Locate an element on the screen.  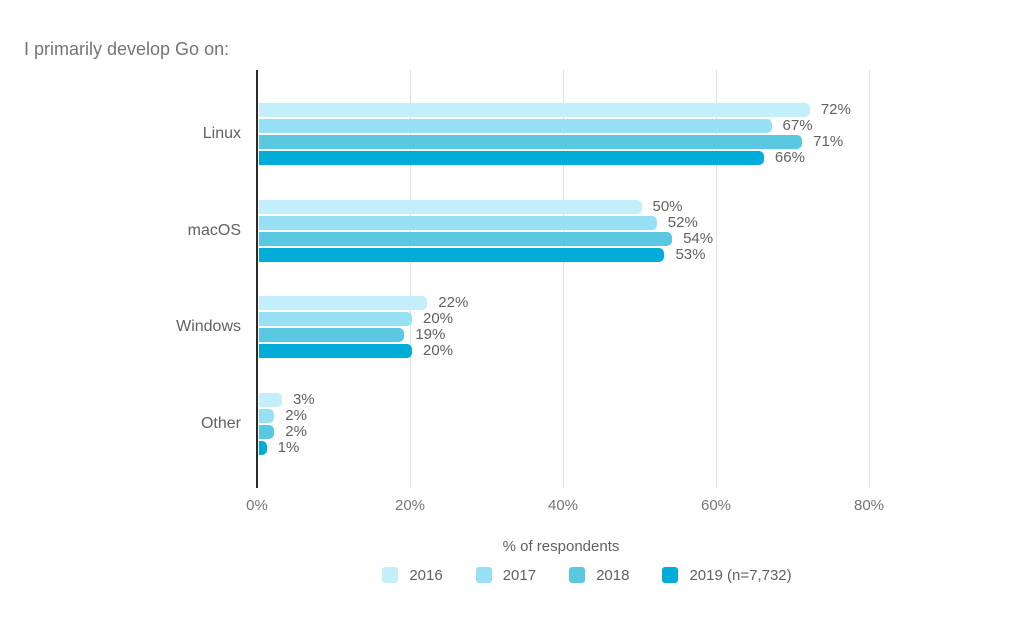
chart-title: I primarily develop Go on: is located at coordinates (127, 49).